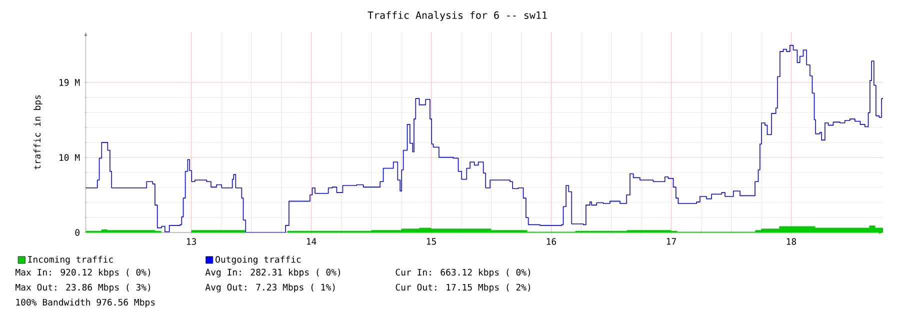 The width and height of the screenshot is (915, 321). What do you see at coordinates (85, 303) in the screenshot?
I see `text: 100% Bandwidth 976.56 Mbps` at bounding box center [85, 303].